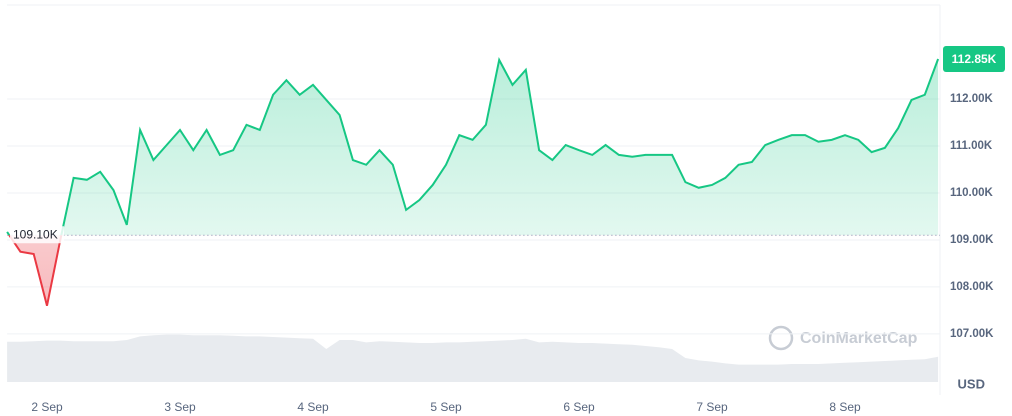  I want to click on watermark-logo, so click(781, 338).